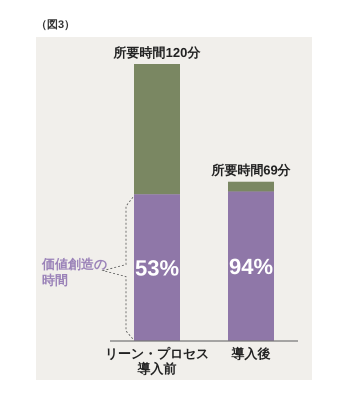 Image resolution: width=350 pixels, height=409 pixels. What do you see at coordinates (157, 52) in the screenshot?
I see `total-label: 所要時間120分` at bounding box center [157, 52].